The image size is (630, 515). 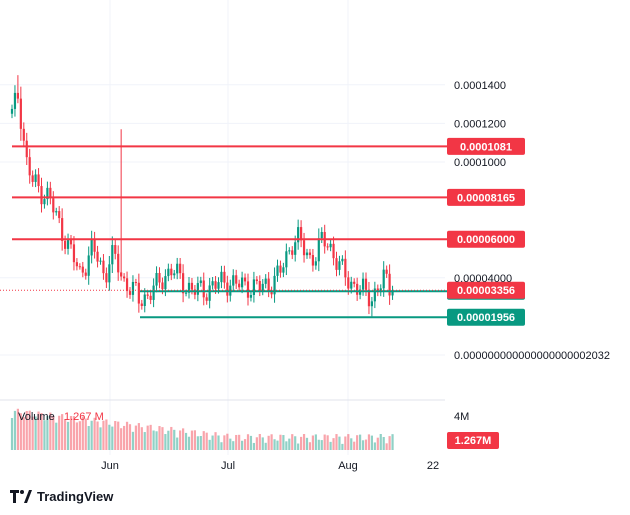 What do you see at coordinates (532, 356) in the screenshot?
I see `price-tick-label: 0.000000000000000000002032` at bounding box center [532, 356].